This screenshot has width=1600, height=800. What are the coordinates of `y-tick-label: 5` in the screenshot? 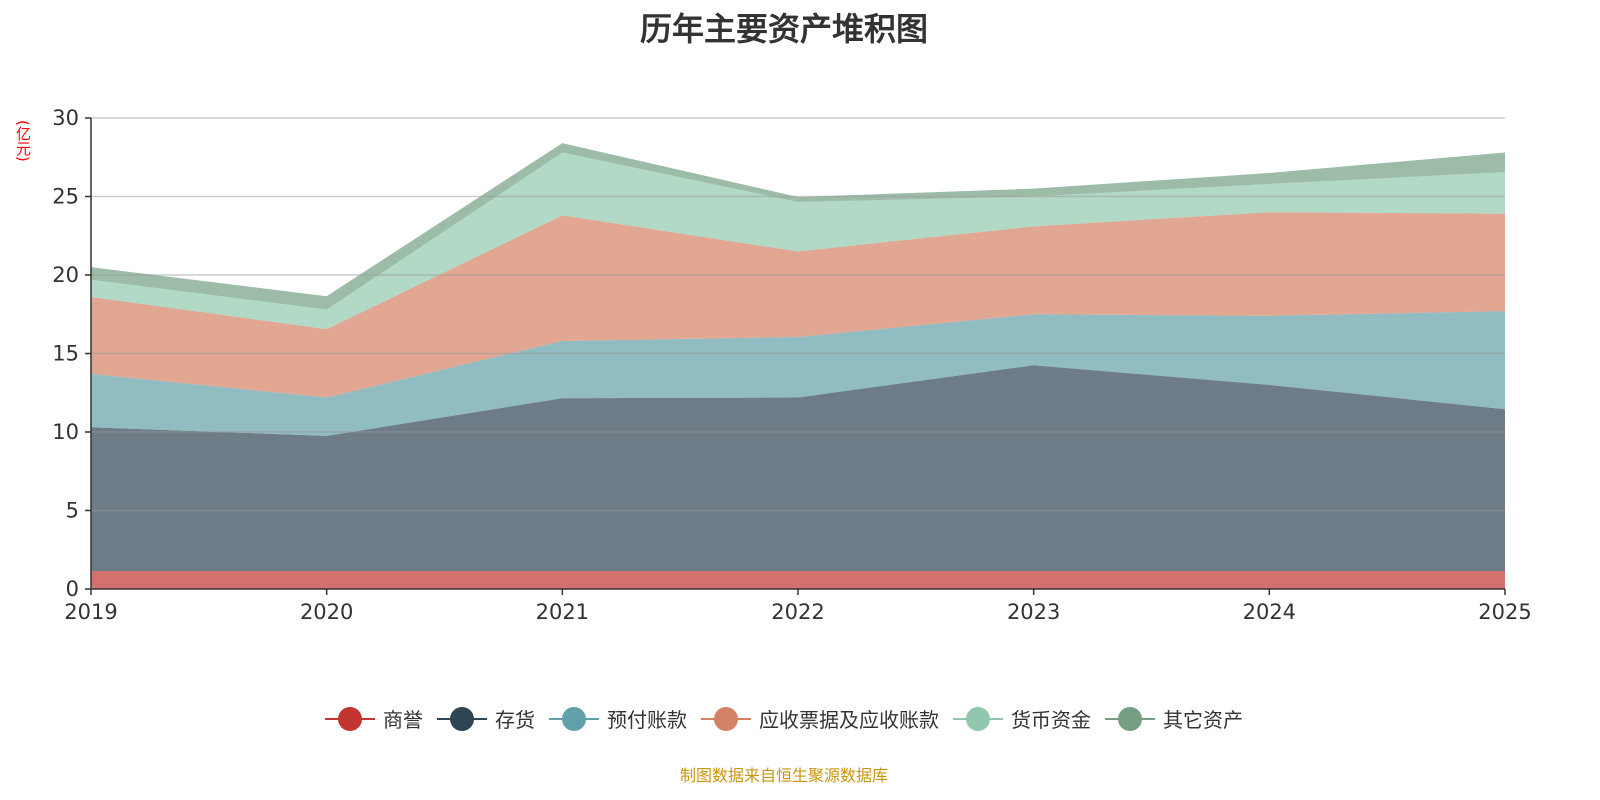 It's located at (72, 511).